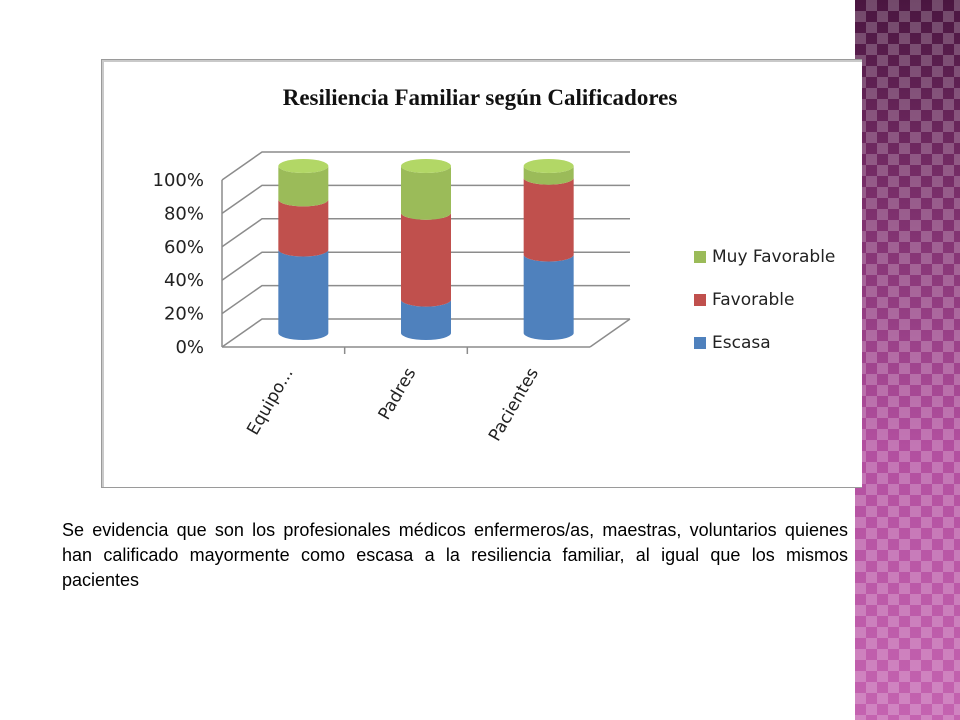  I want to click on y-tick-label: 100%, so click(178, 180).